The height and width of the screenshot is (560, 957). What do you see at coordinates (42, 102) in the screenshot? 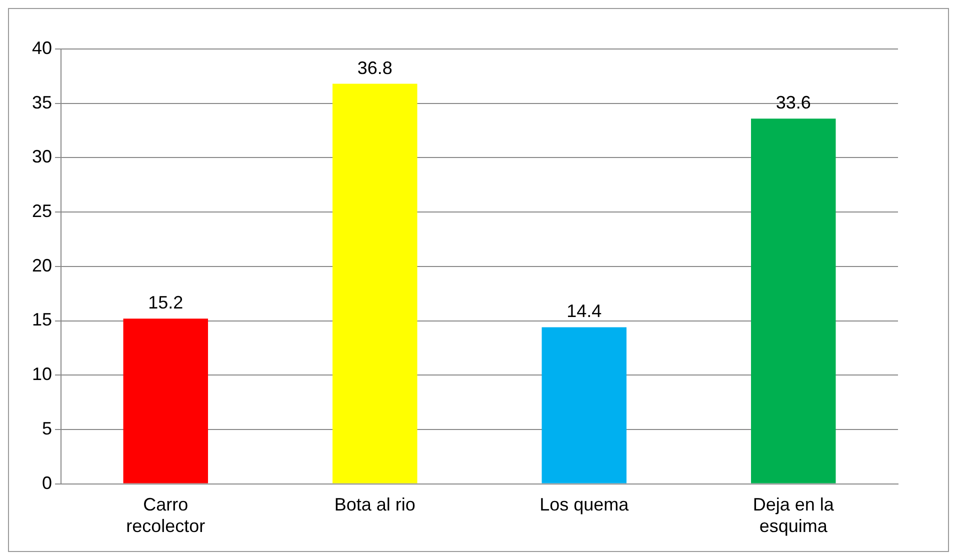
I see `y-tick-label: 35` at bounding box center [42, 102].